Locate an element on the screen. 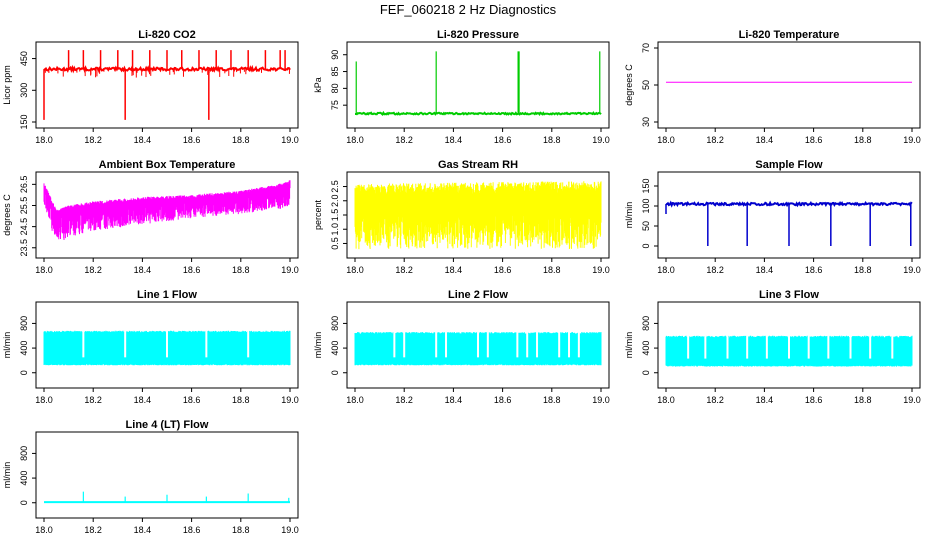 This screenshot has width=936, height=545. y-tick-label: 450 is located at coordinates (24, 58).